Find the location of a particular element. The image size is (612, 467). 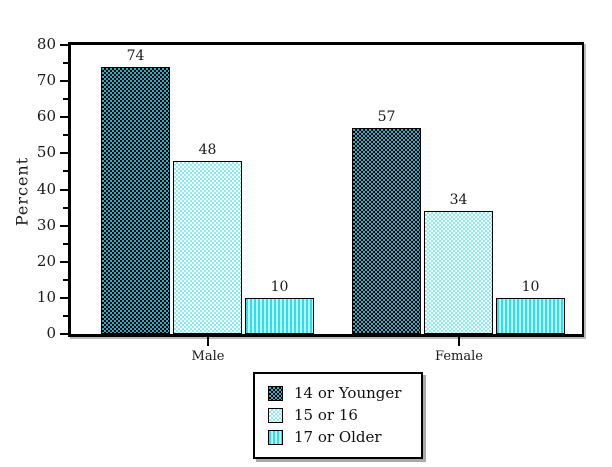

legend-item: 14 or Younger is located at coordinates (339, 393).